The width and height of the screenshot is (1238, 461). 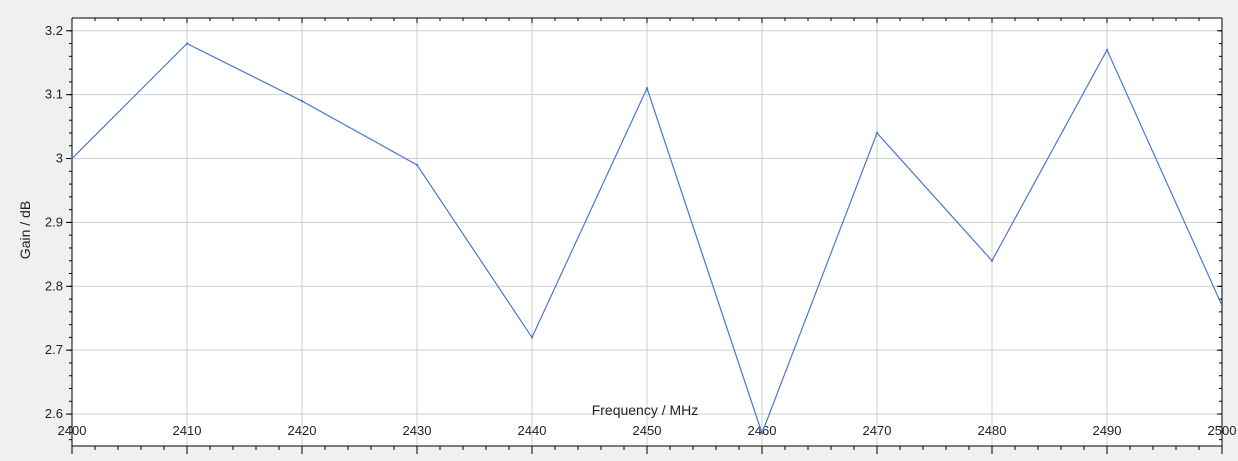 What do you see at coordinates (54, 285) in the screenshot?
I see `y-tick-label: 2.8` at bounding box center [54, 285].